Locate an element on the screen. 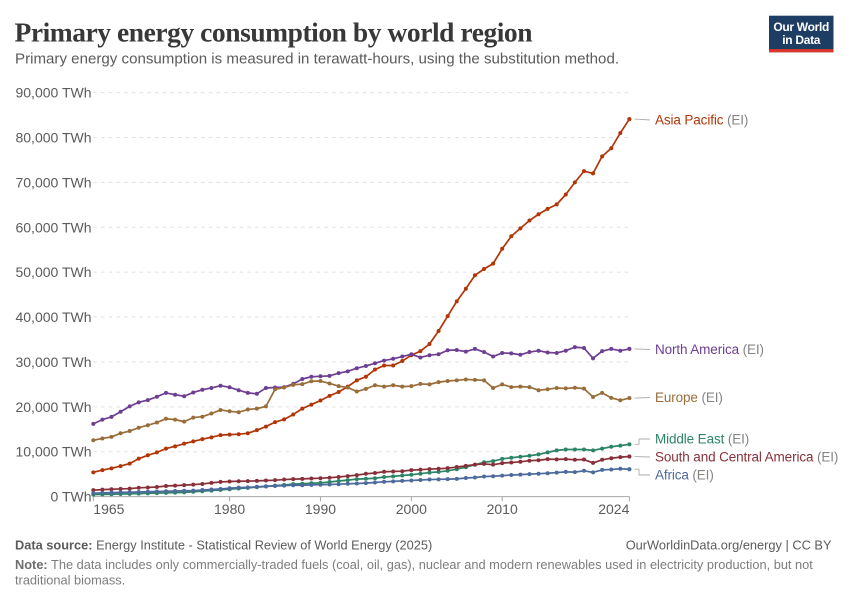  svg-text: 60,000 TWh is located at coordinates (53, 227).